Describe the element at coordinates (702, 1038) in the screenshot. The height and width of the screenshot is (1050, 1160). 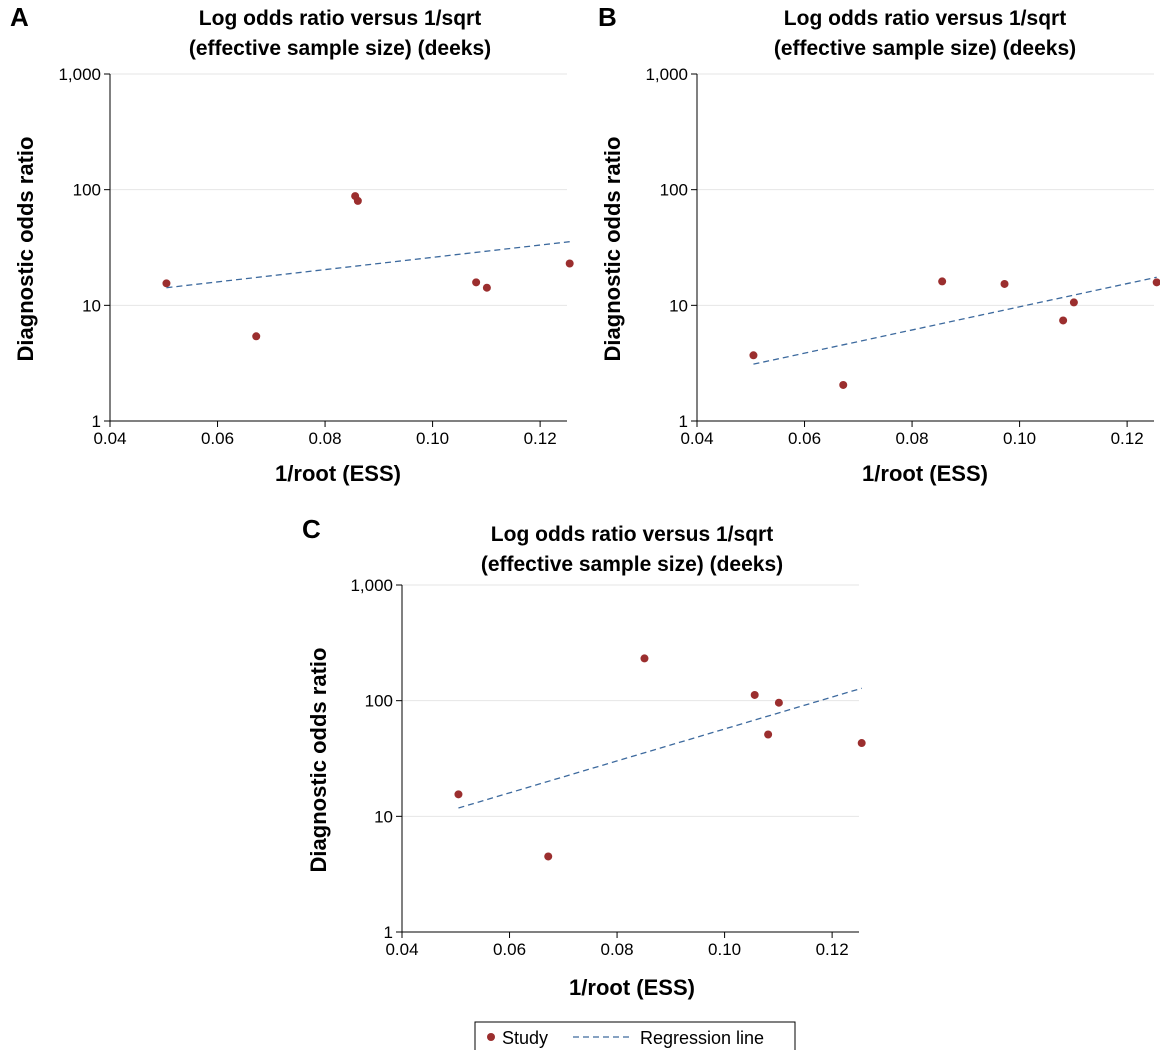
I see `legend-label-regression-line: Regression line` at that location.